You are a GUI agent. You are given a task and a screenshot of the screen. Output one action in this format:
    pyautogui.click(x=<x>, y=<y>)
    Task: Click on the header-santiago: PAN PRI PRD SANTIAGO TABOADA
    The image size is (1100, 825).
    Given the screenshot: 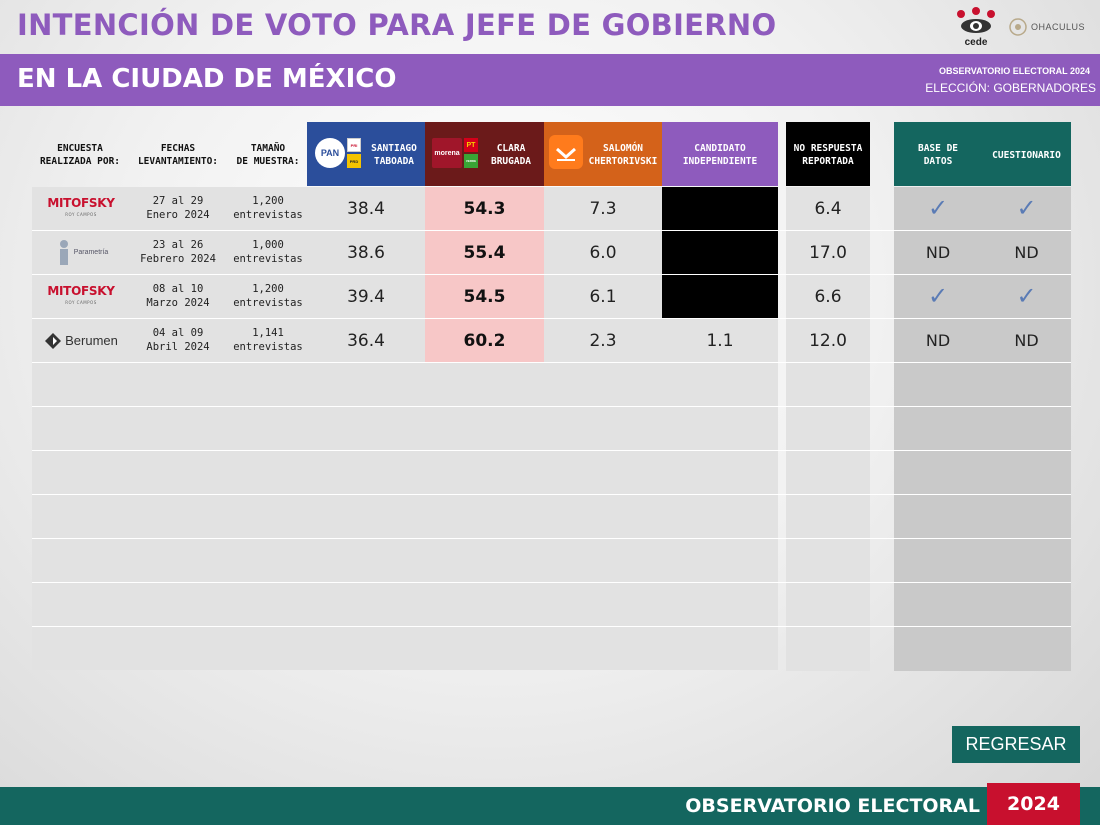 What is the action you would take?
    pyautogui.click(x=366, y=154)
    